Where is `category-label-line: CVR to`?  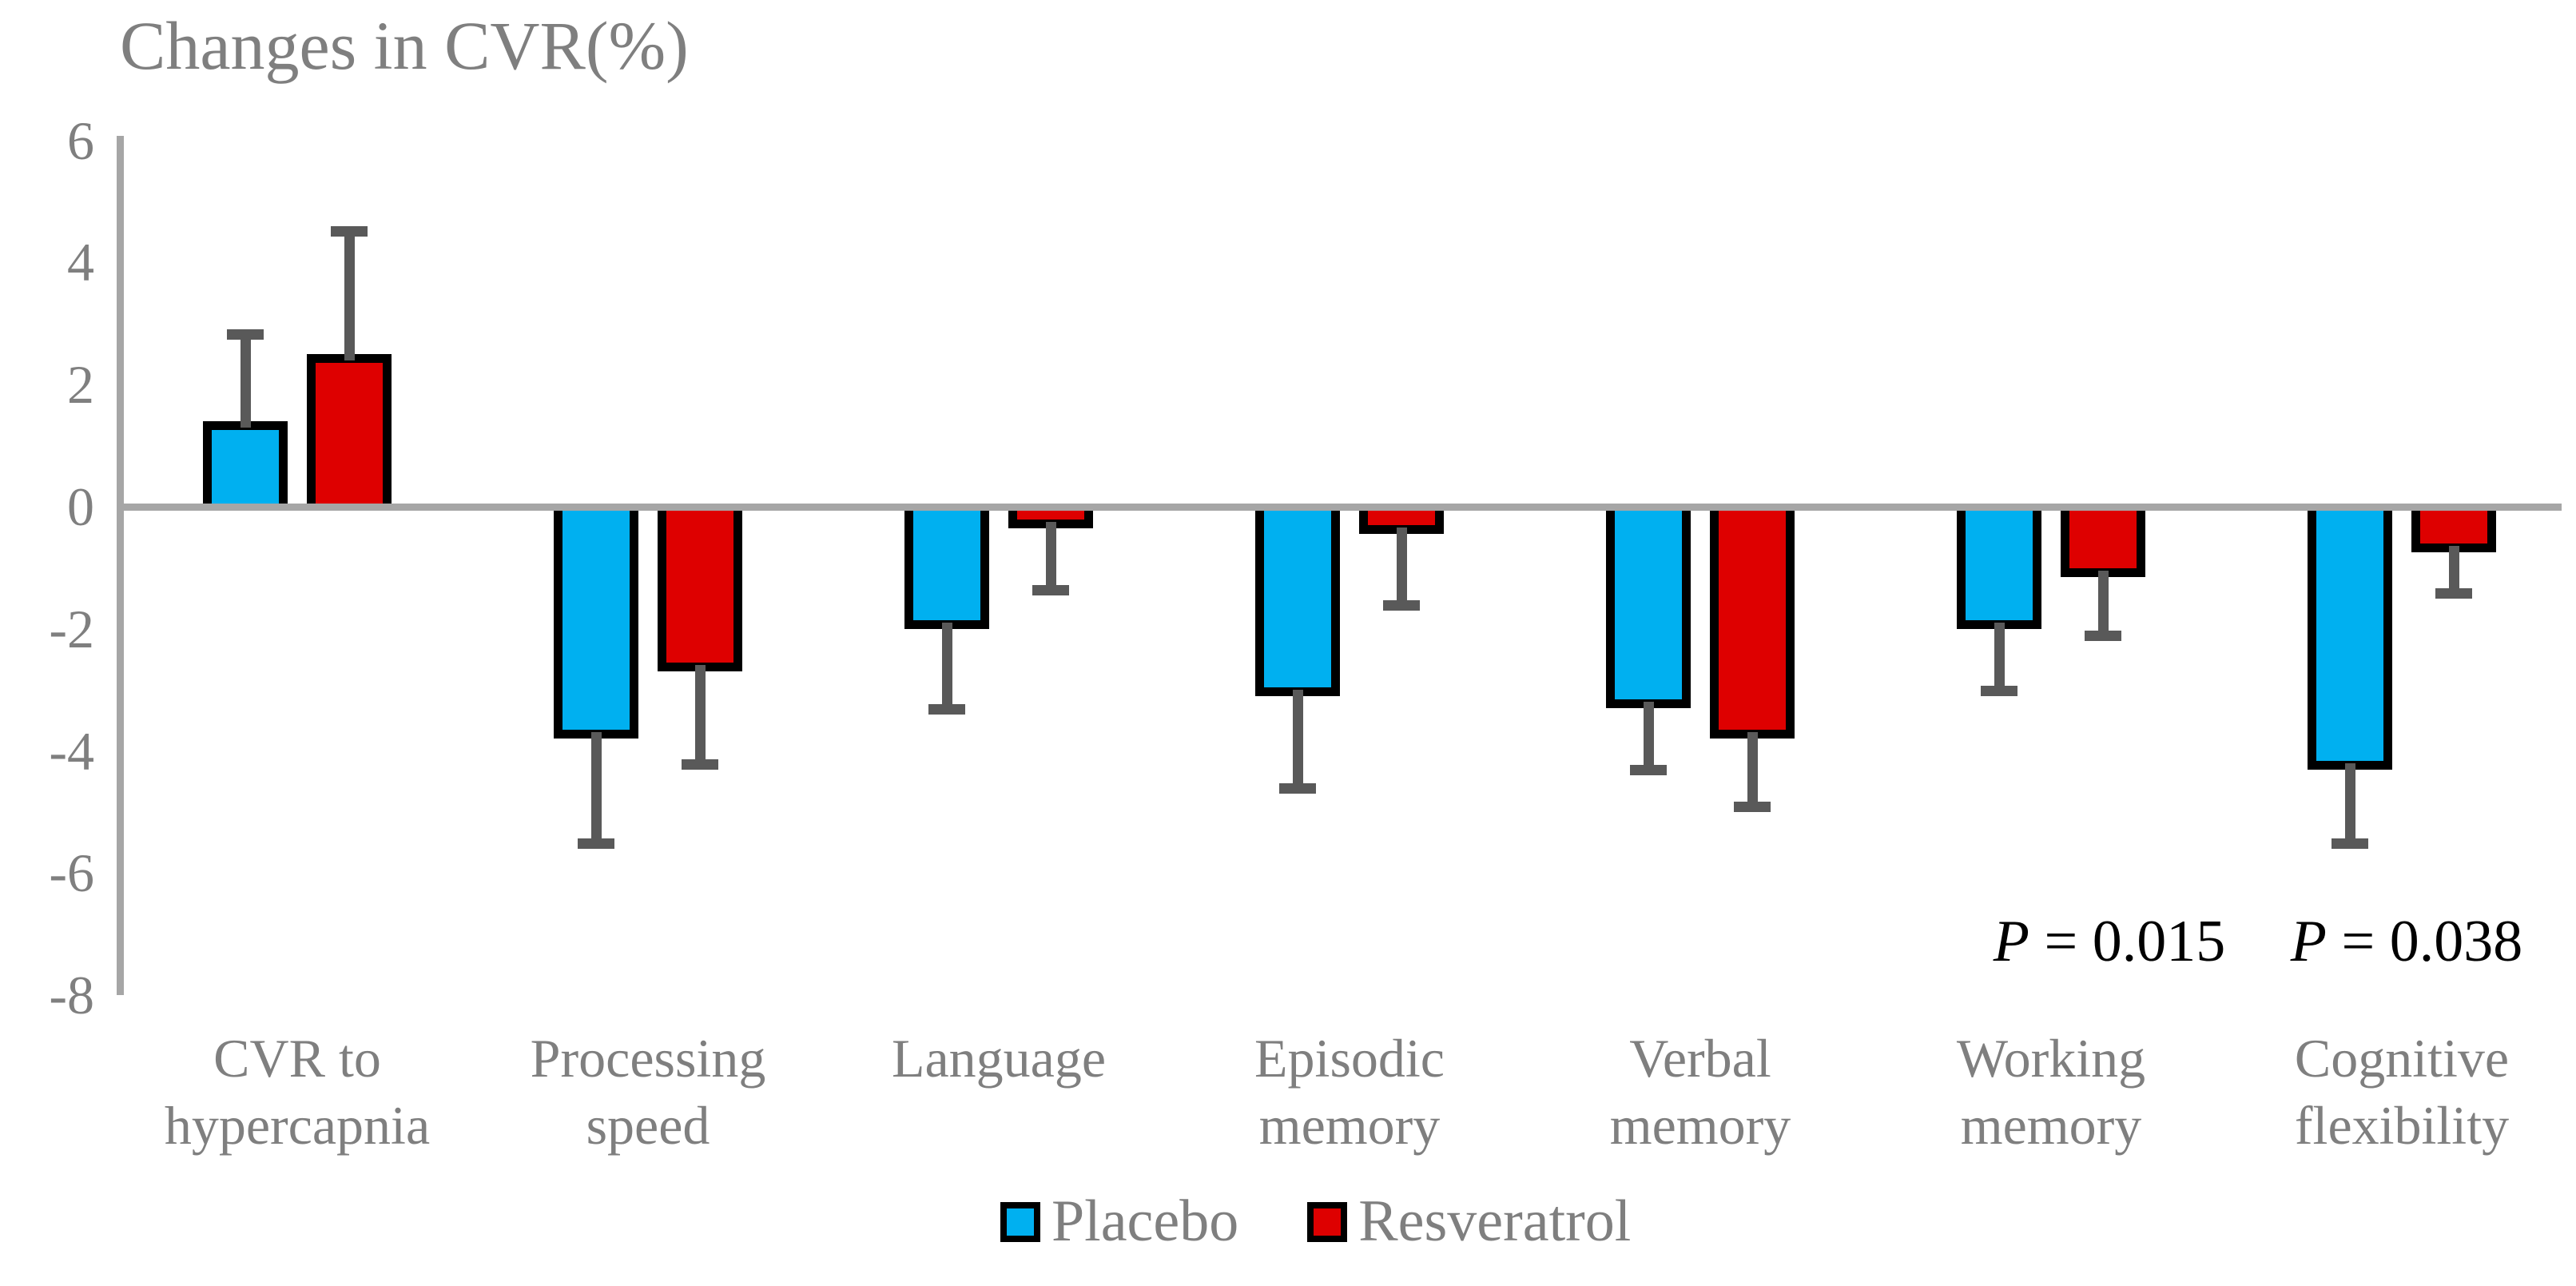
category-label-line: CVR to is located at coordinates (297, 1058).